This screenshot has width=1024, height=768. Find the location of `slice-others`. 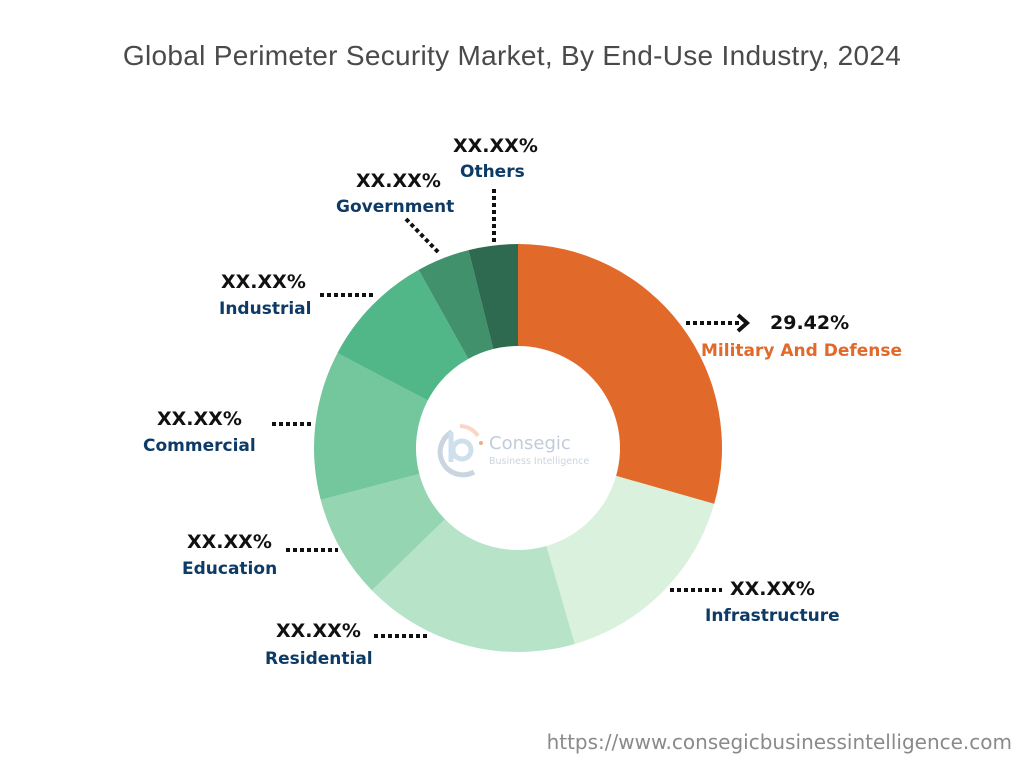

slice-others is located at coordinates (493, 297).